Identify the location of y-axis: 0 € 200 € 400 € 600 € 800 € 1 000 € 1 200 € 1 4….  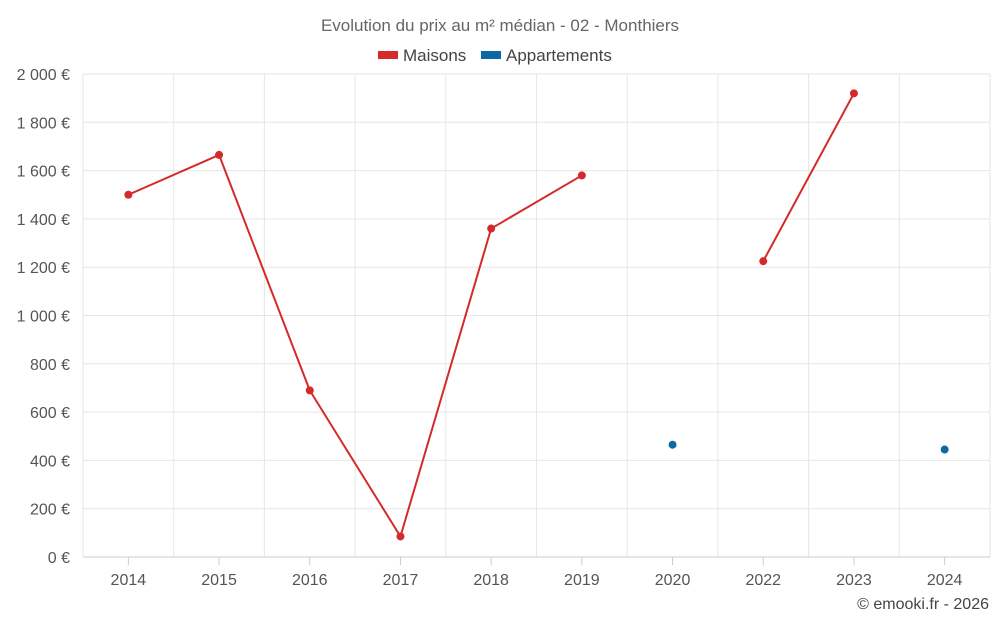
(43, 317).